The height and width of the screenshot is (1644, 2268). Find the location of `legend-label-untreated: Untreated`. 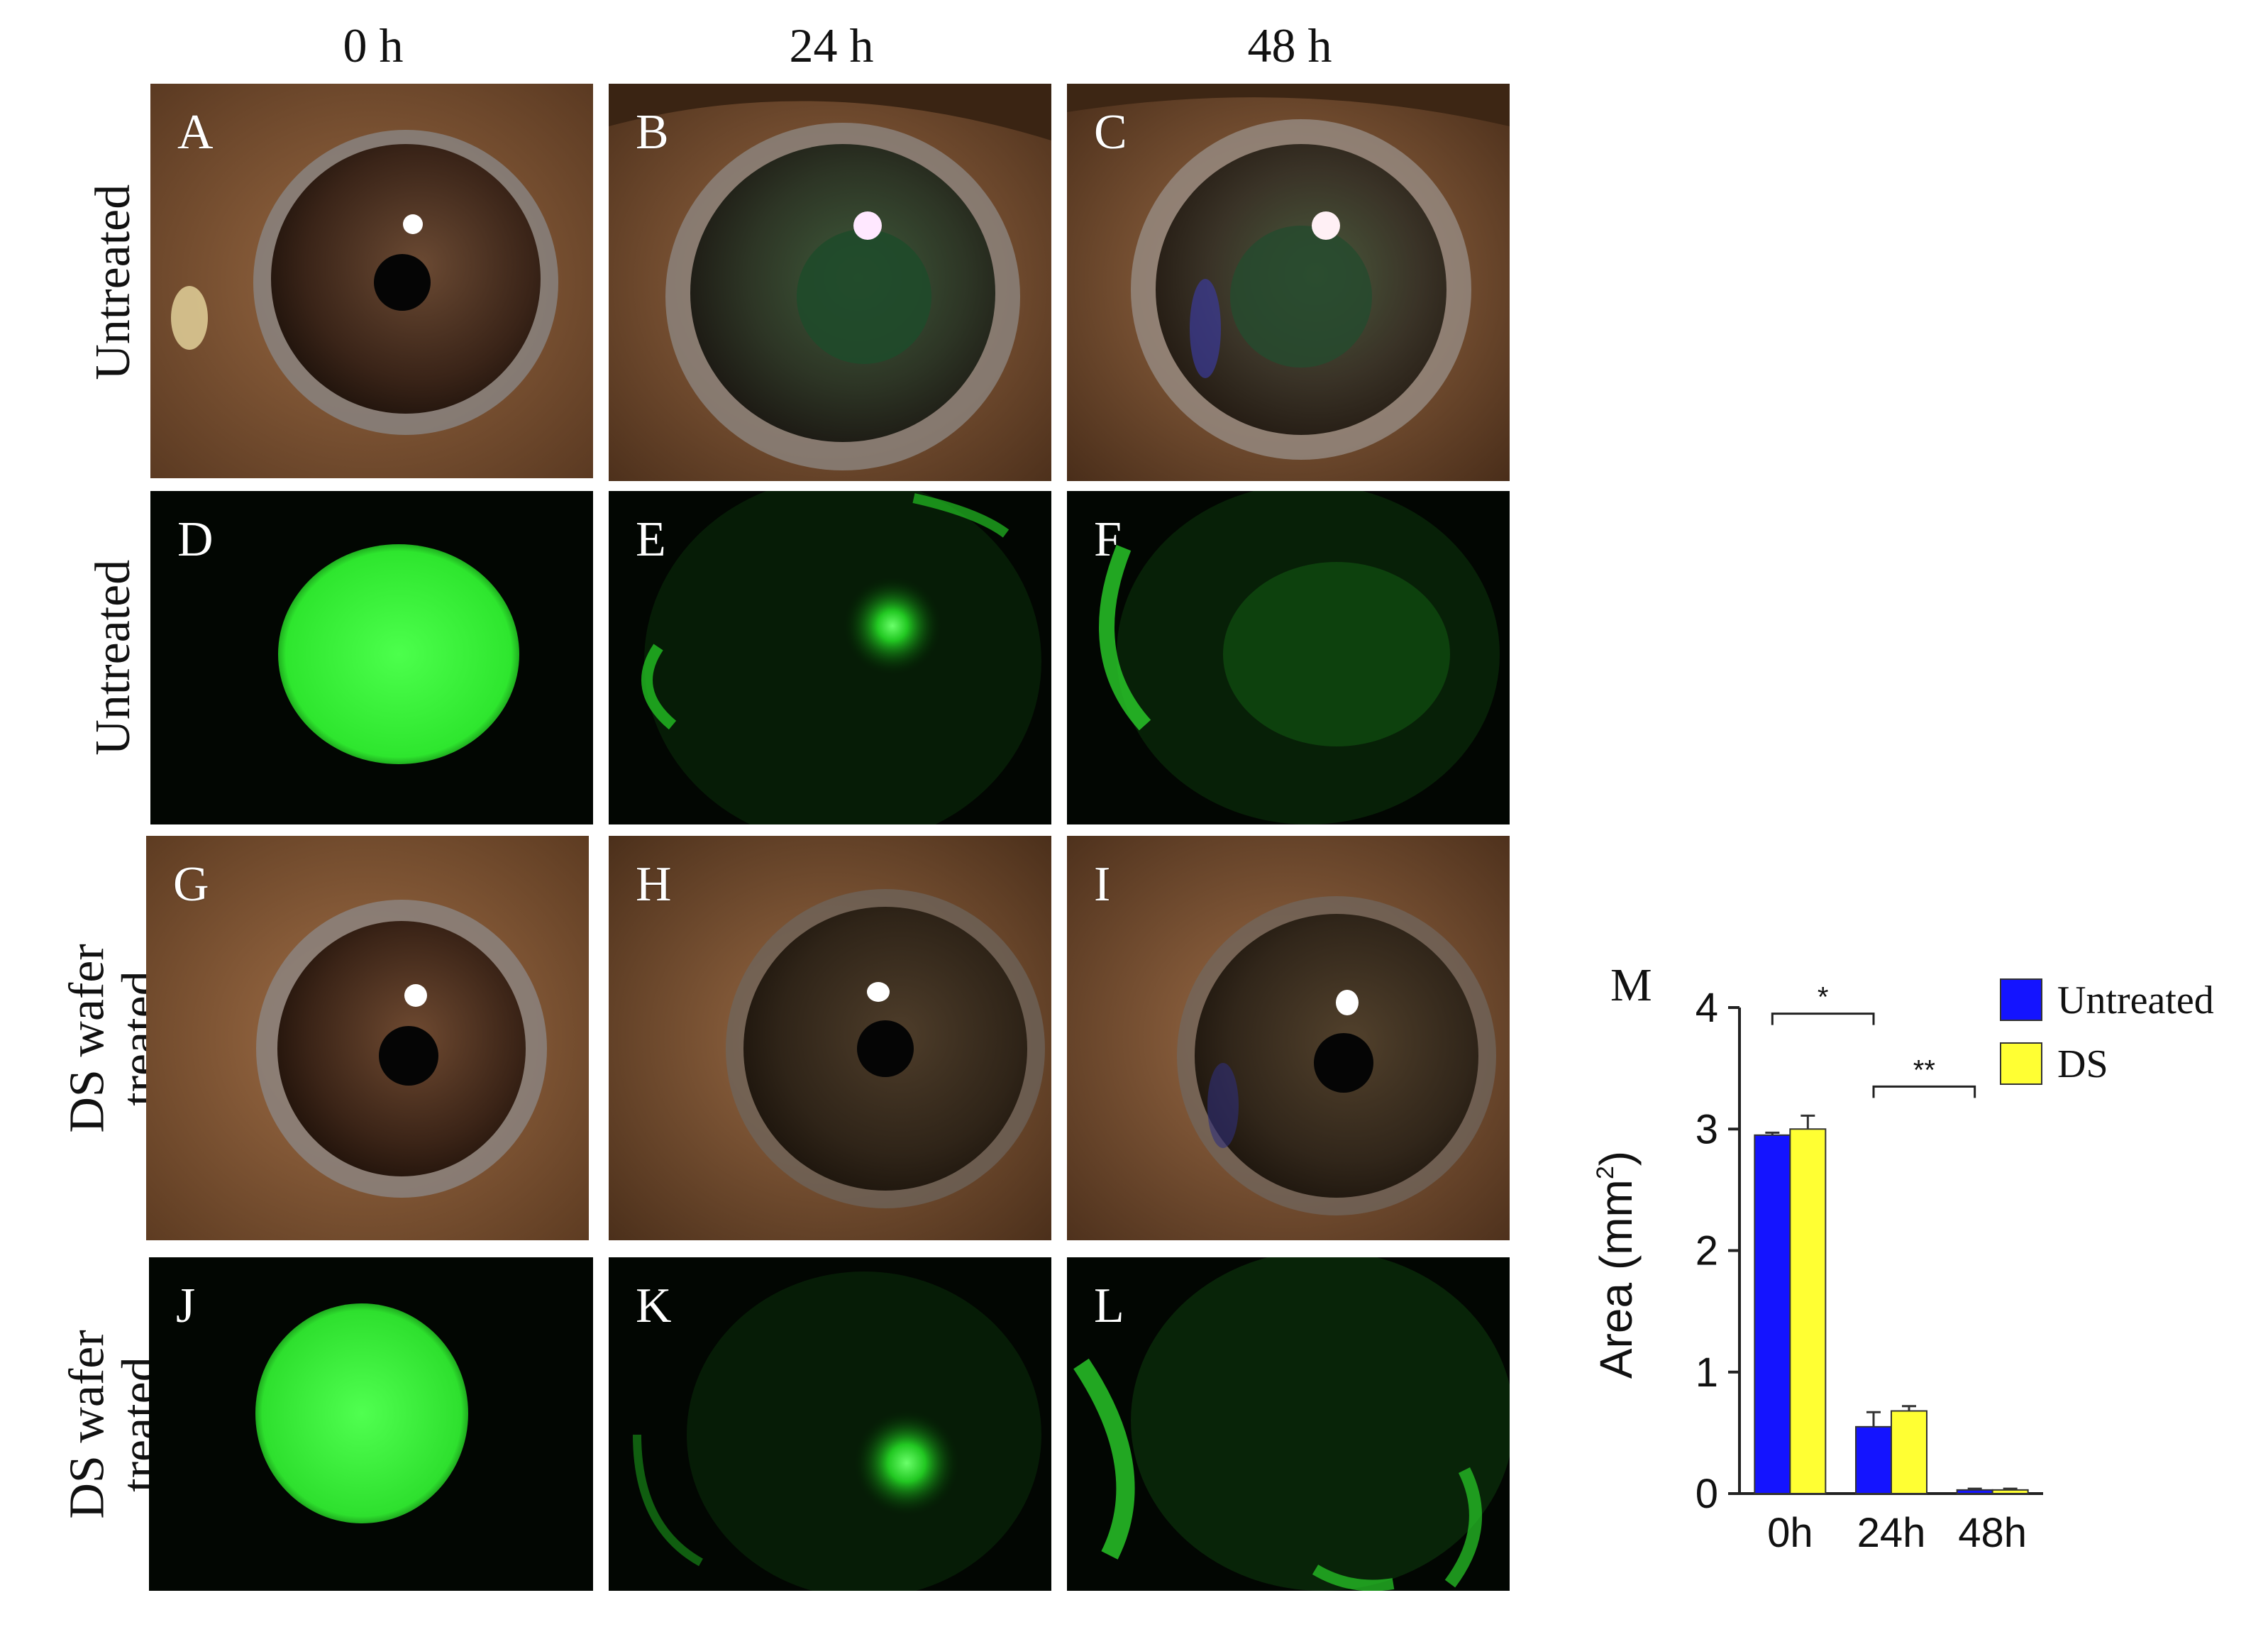

legend-label-untreated: Untreated is located at coordinates (2135, 1000).